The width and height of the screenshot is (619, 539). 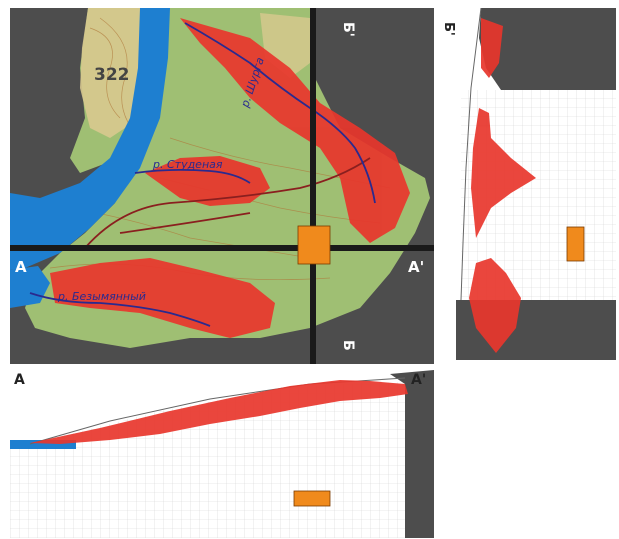 What do you see at coordinates (419, 458) in the screenshot?
I see `section-aa-bedrock` at bounding box center [419, 458].